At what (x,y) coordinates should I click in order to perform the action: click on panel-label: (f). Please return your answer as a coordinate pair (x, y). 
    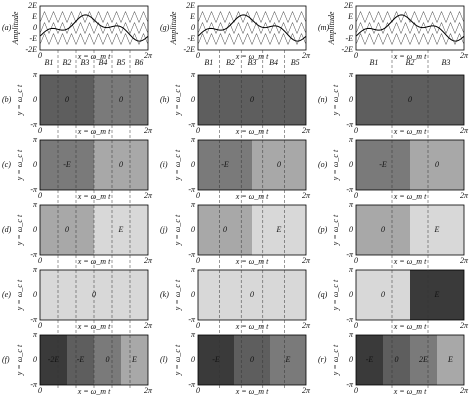
    Looking at the image, I should click on (6, 359).